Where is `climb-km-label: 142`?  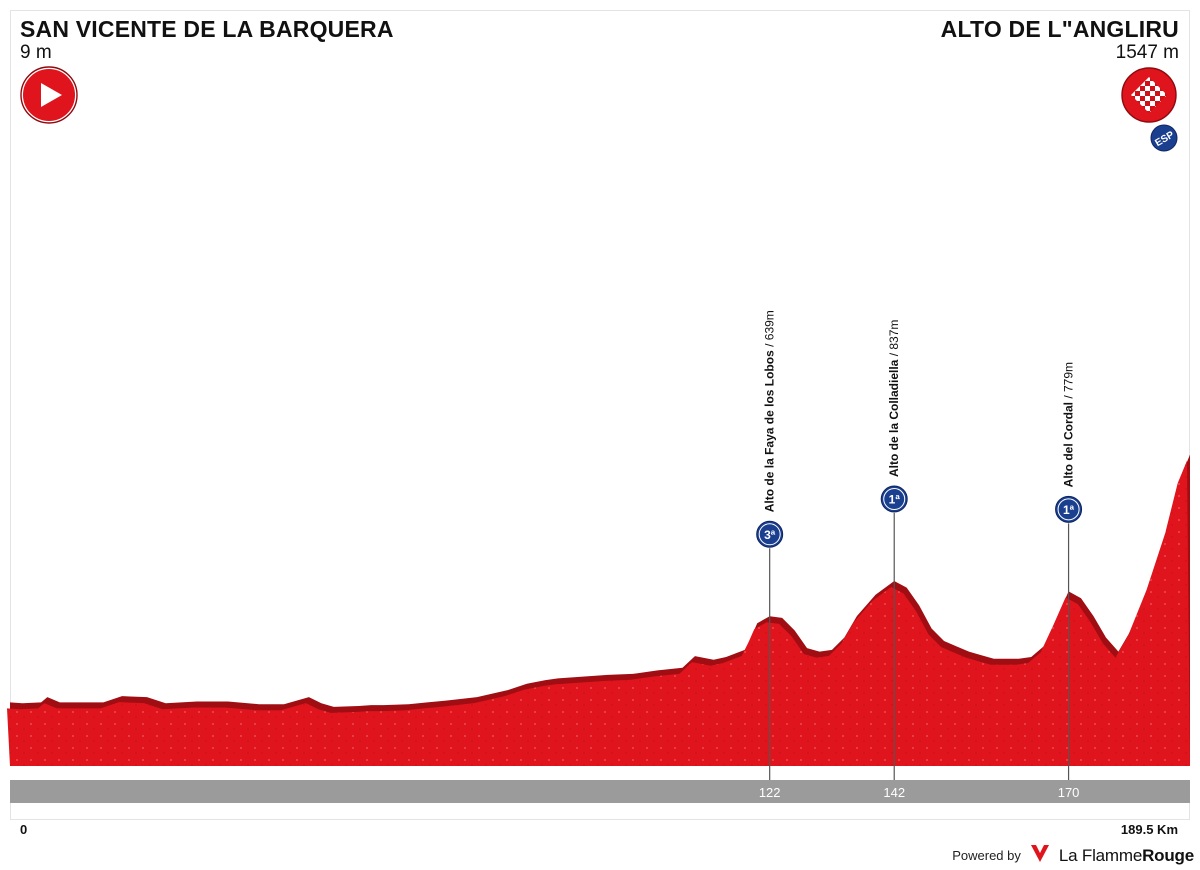 climb-km-label: 142 is located at coordinates (894, 792).